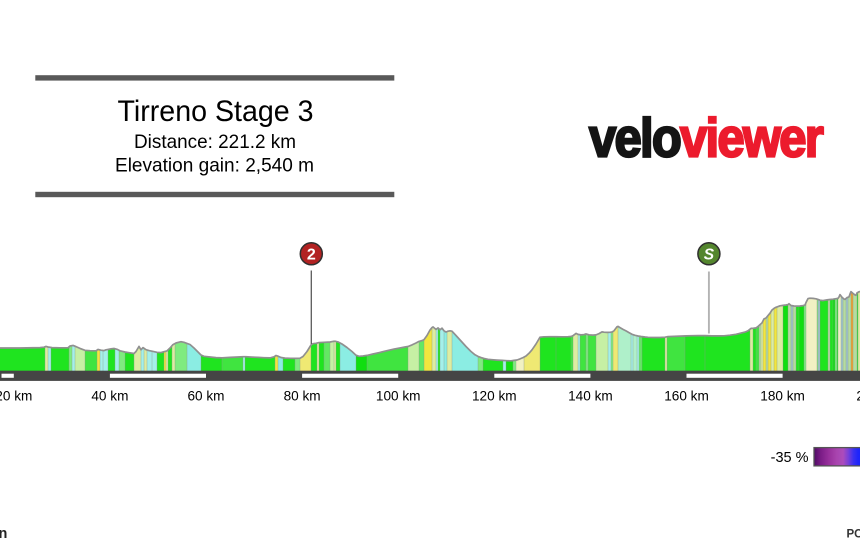  I want to click on svg-text: -35 %, so click(790, 458).